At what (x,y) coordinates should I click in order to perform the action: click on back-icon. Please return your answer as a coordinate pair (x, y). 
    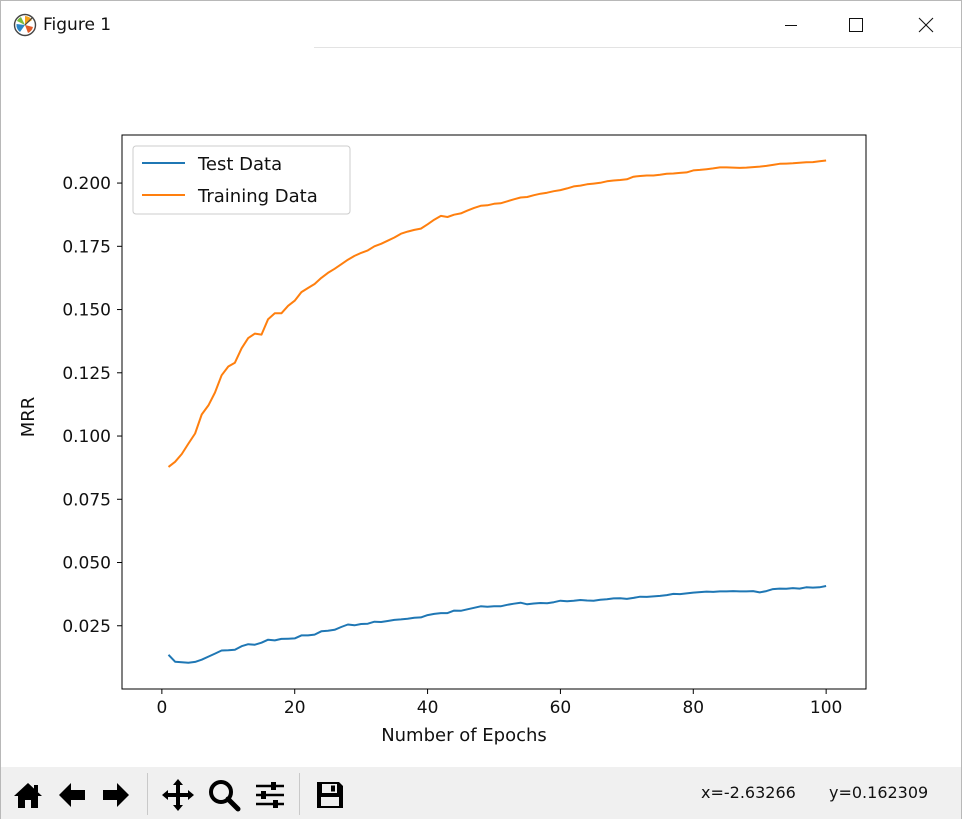
    Looking at the image, I should click on (72, 795).